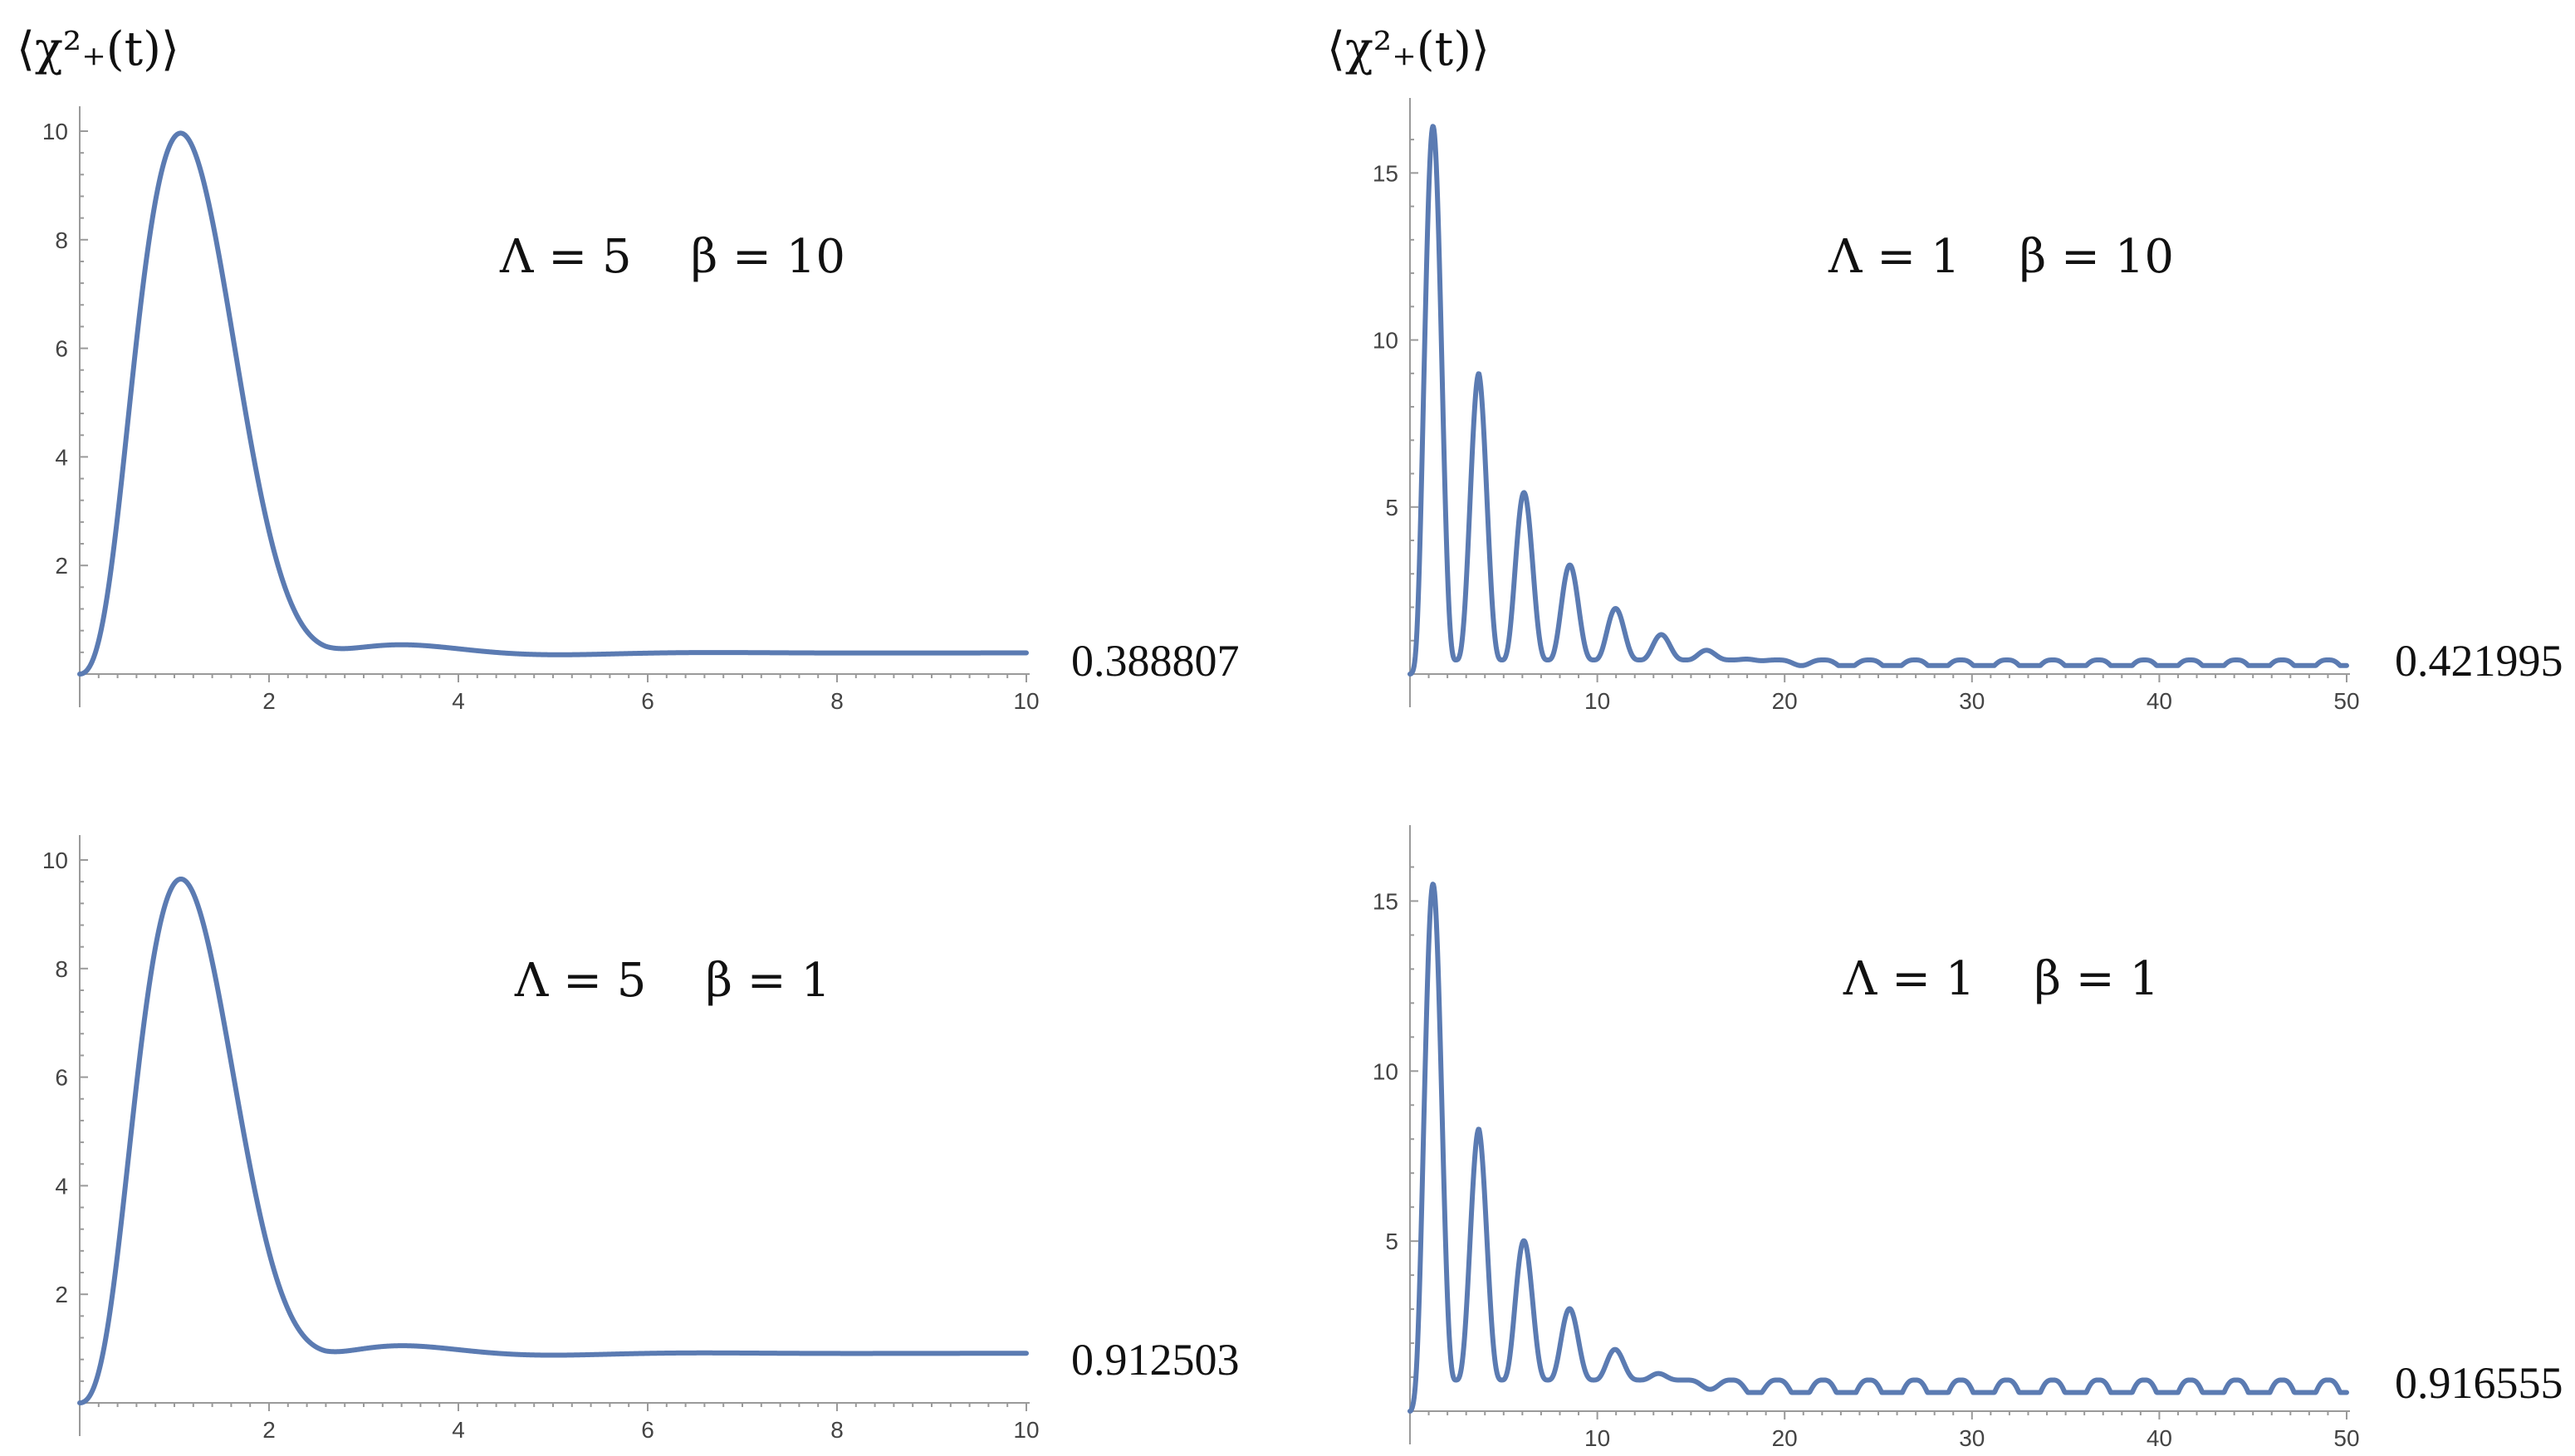 This screenshot has height=1456, width=2575. I want to click on parameter-annotation: Λ = 1 β = 1, so click(2001, 979).